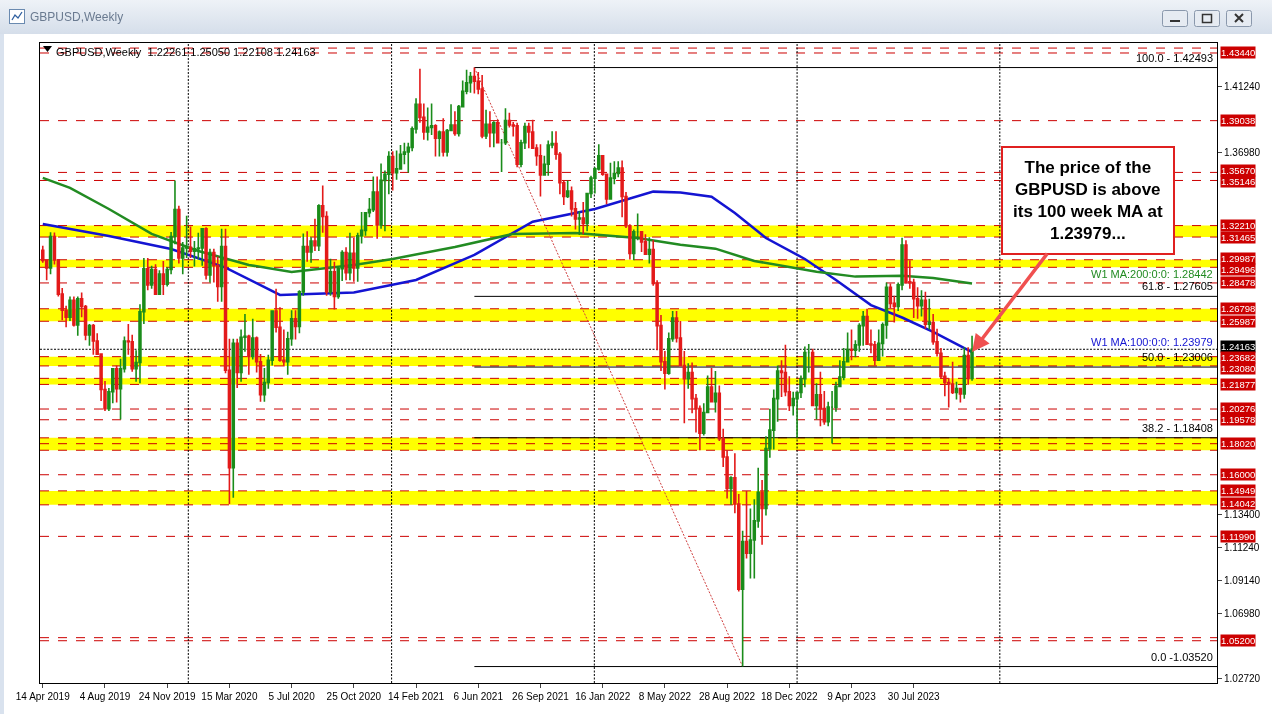 The height and width of the screenshot is (714, 1272). What do you see at coordinates (1238, 181) in the screenshot?
I see `ref-line-label: 1.35146` at bounding box center [1238, 181].